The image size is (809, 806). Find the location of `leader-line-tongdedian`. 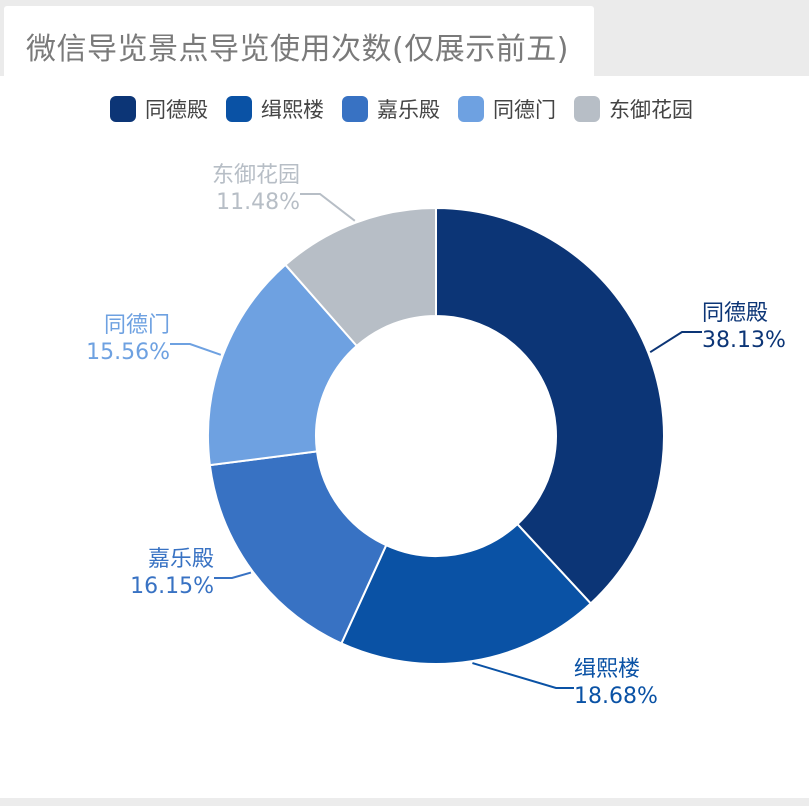

leader-line-tongdedian is located at coordinates (675, 342).